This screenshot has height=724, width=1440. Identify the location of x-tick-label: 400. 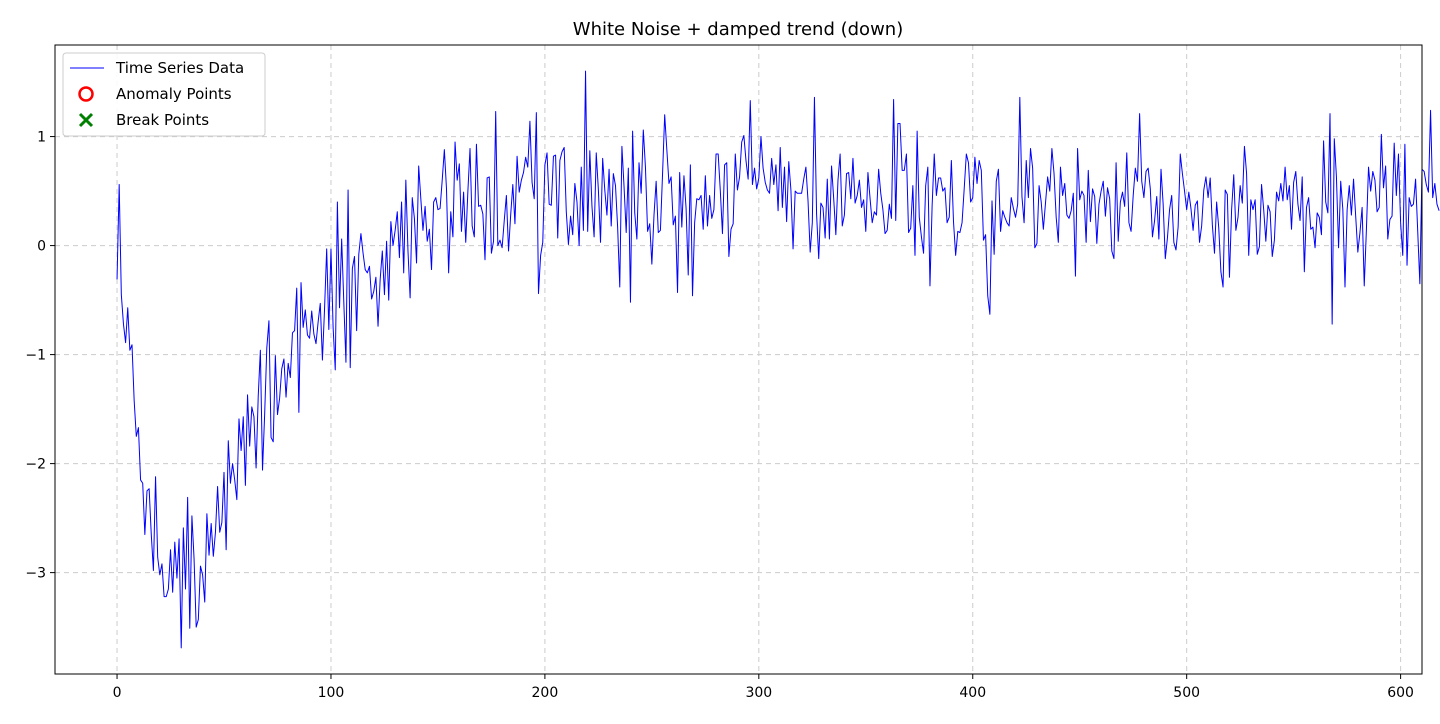
(972, 693).